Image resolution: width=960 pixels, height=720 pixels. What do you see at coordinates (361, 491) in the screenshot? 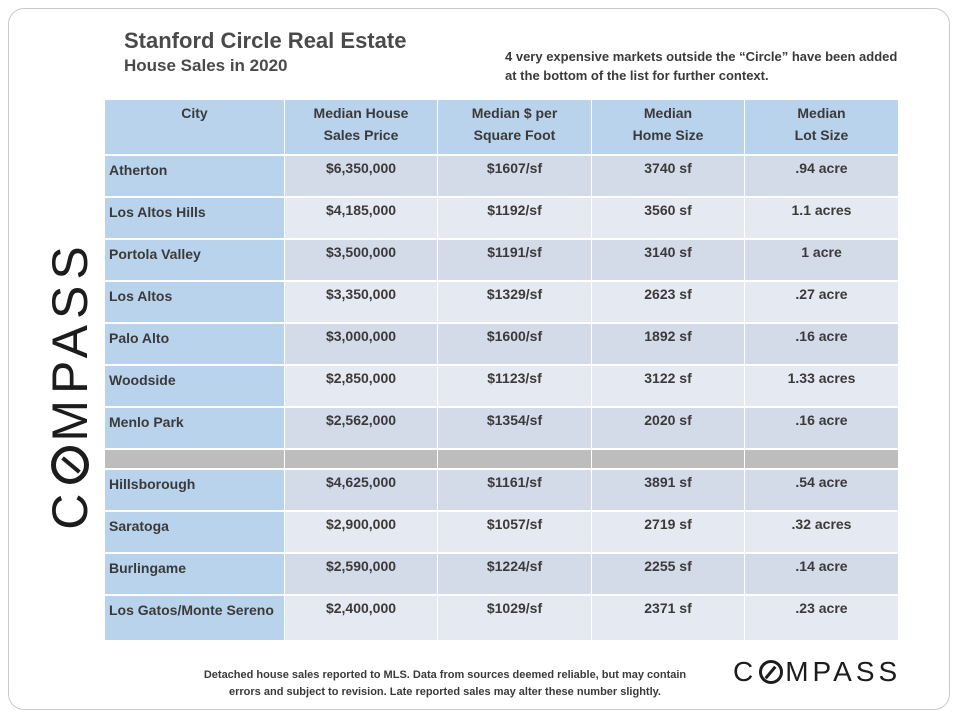
I see `cell-price: $4,625,000` at bounding box center [361, 491].